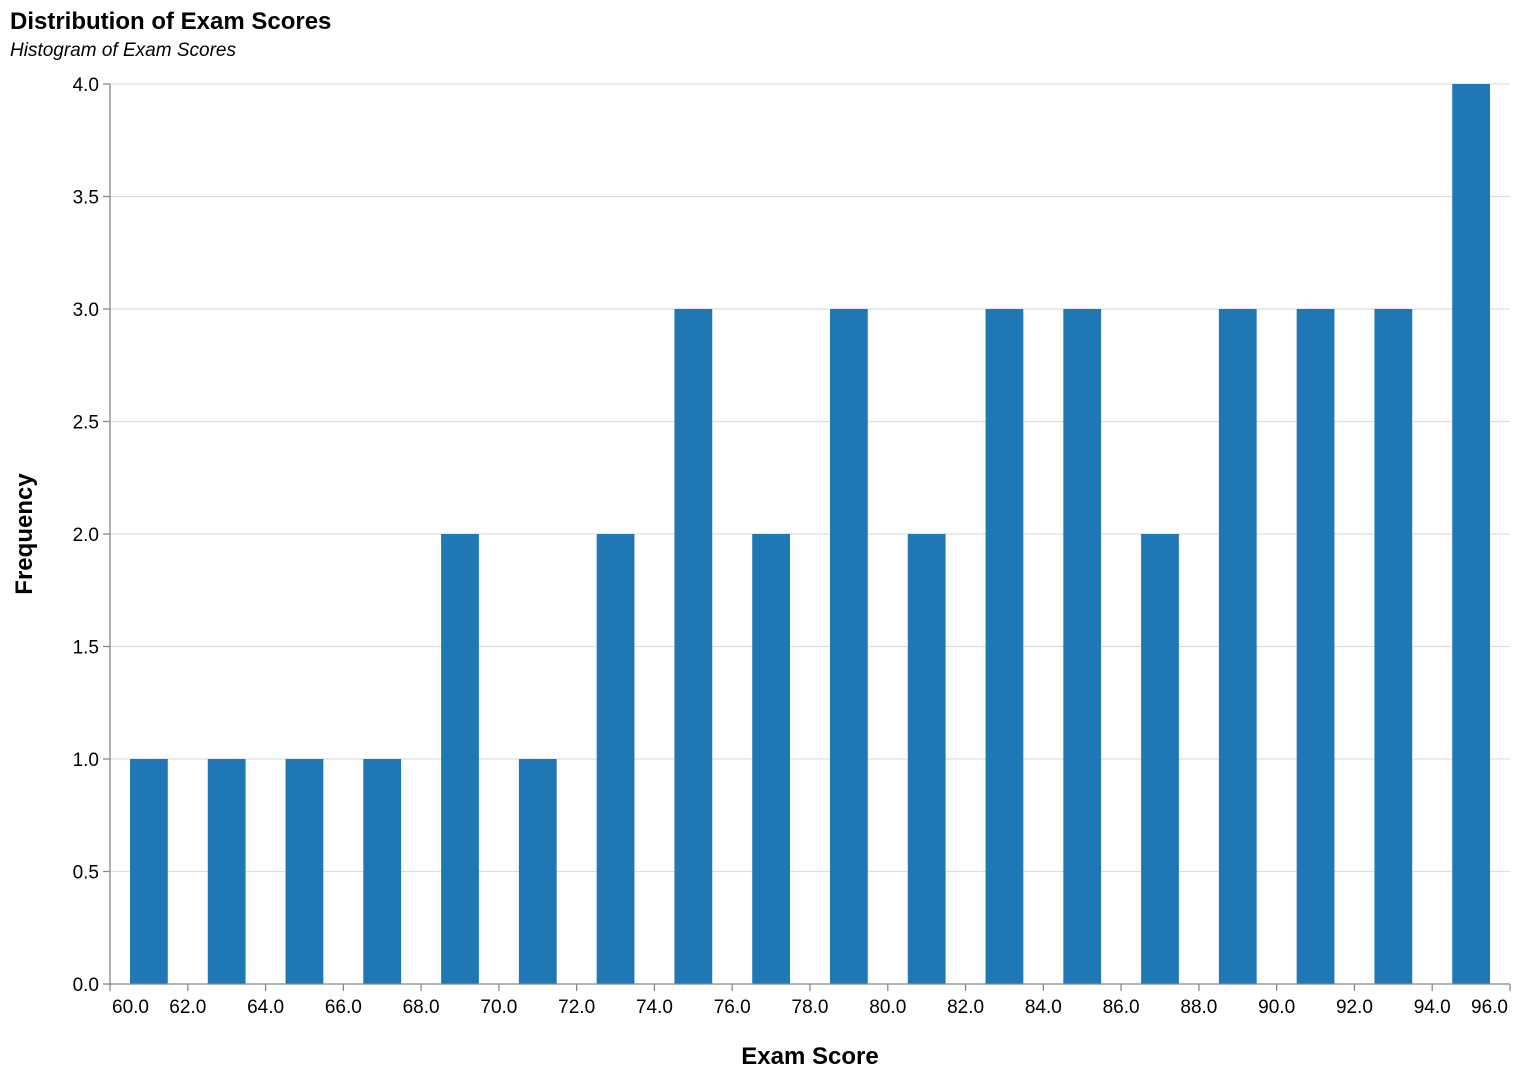 Image resolution: width=1522 pixels, height=1080 pixels. What do you see at coordinates (498, 1007) in the screenshot?
I see `x-tick-label: 70.0` at bounding box center [498, 1007].